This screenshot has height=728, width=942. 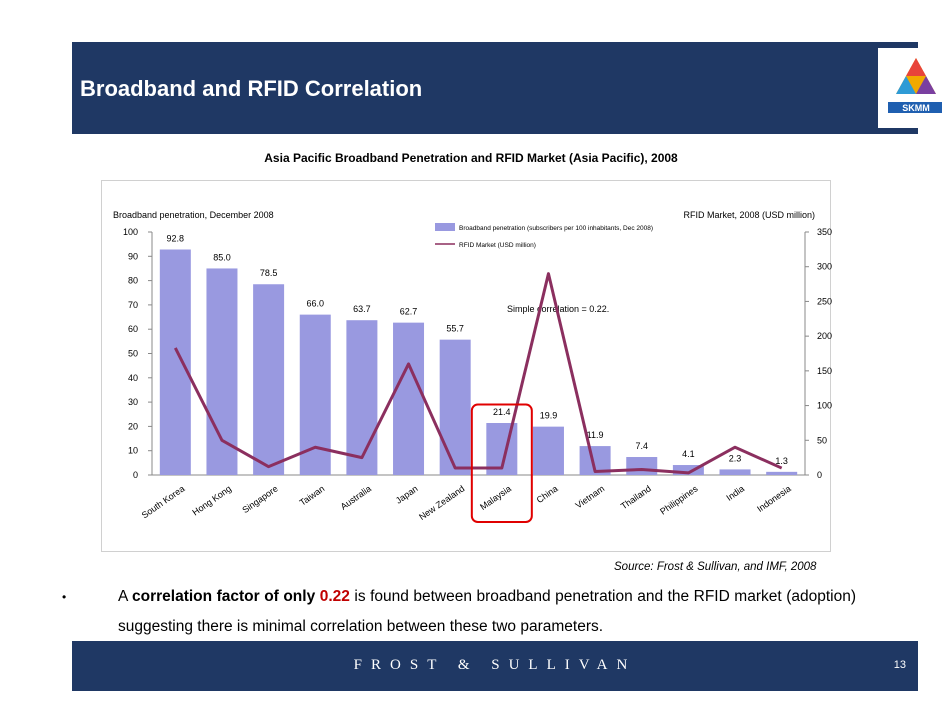 I want to click on skmm-logo: SKMM, so click(x=910, y=88).